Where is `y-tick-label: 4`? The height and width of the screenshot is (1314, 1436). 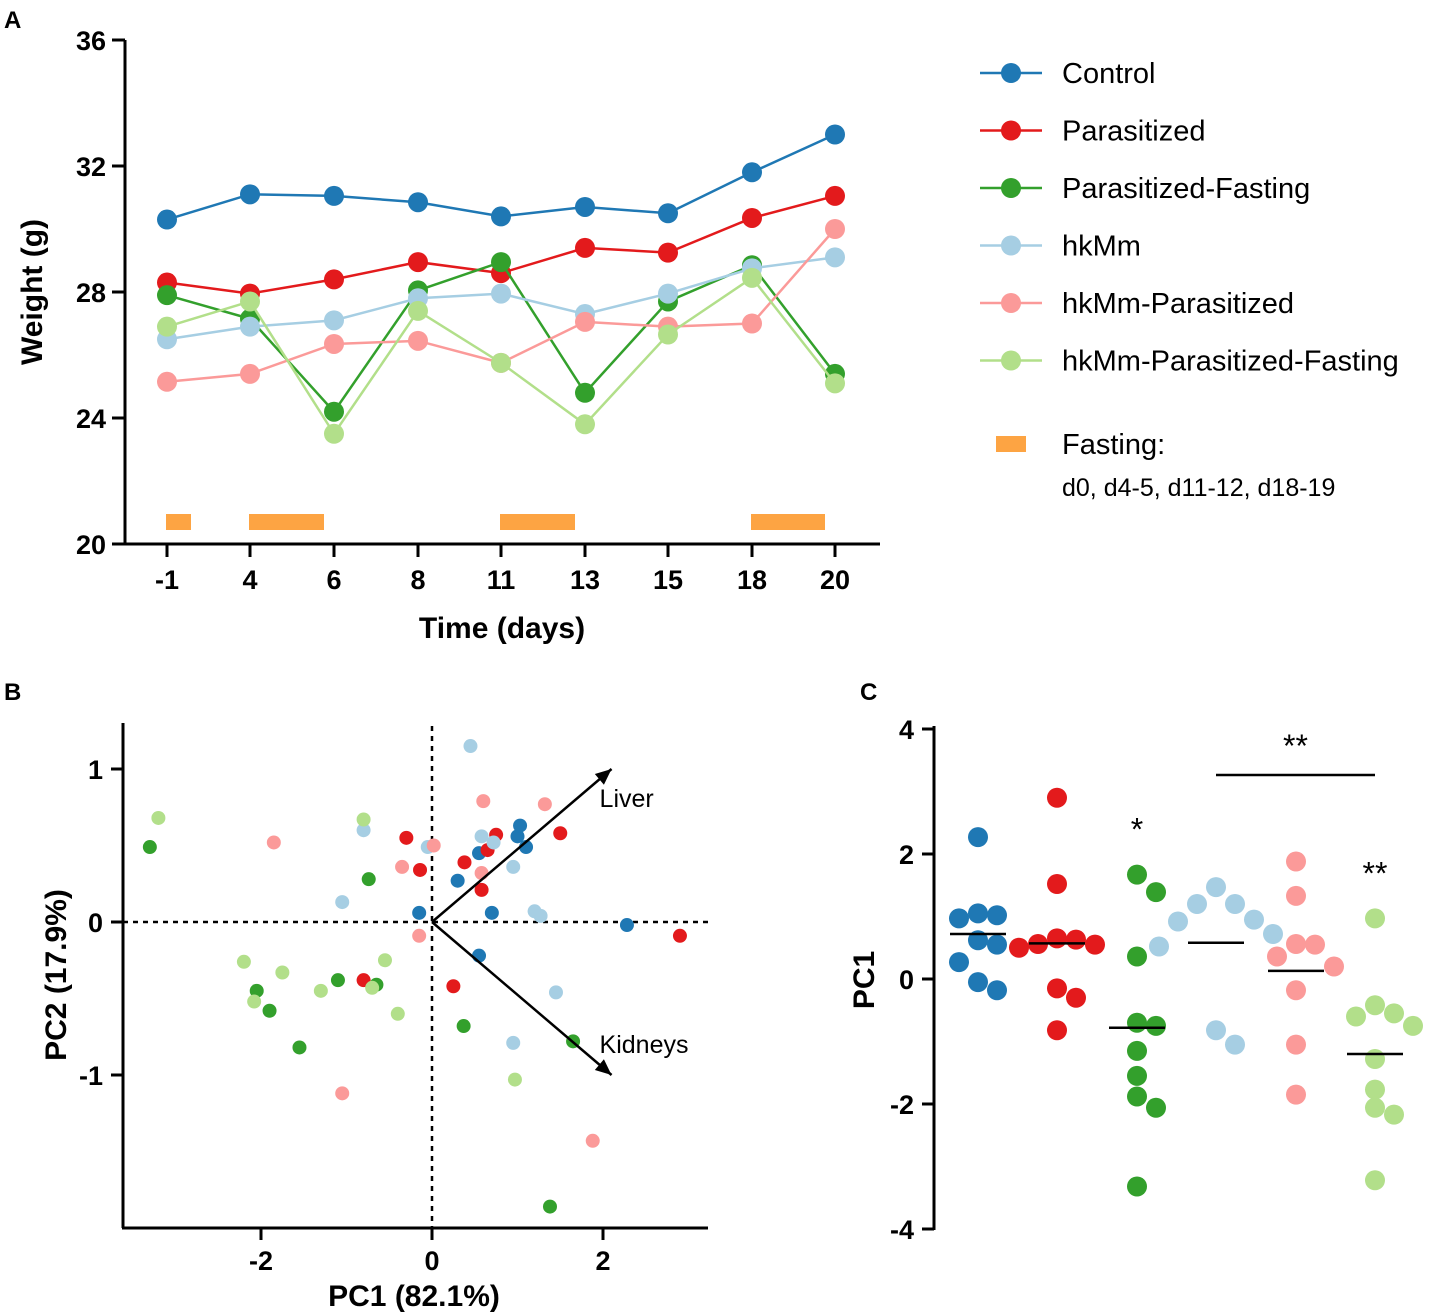
y-tick-label: 4 is located at coordinates (906, 730).